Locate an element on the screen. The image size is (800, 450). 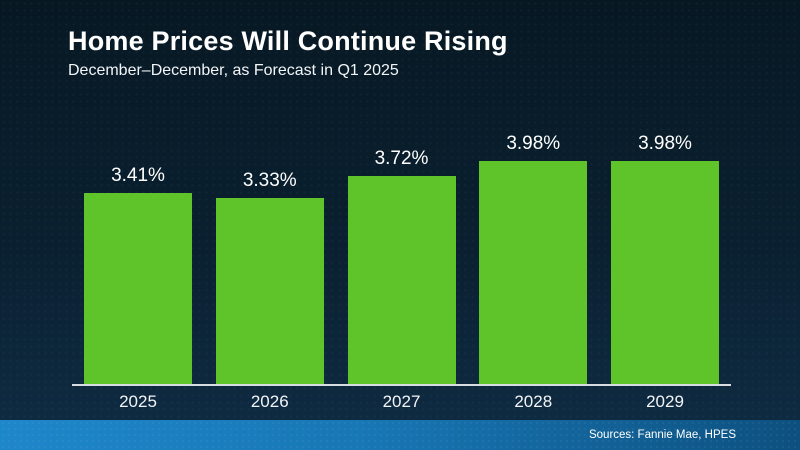
bar-group-2028: 3.98% is located at coordinates (533, 257).